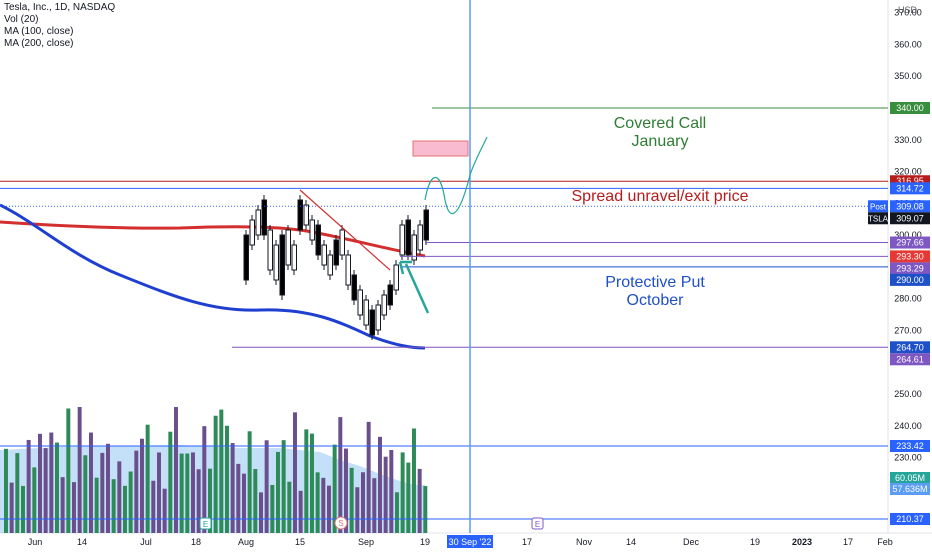  I want to click on earnings-marker, so click(205, 523).